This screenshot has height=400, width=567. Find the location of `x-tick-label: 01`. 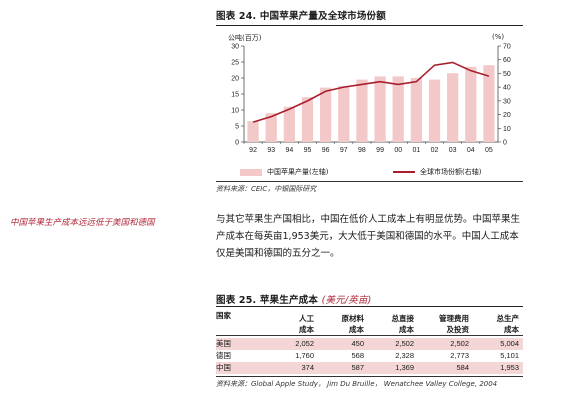

x-tick-label: 01 is located at coordinates (416, 150).